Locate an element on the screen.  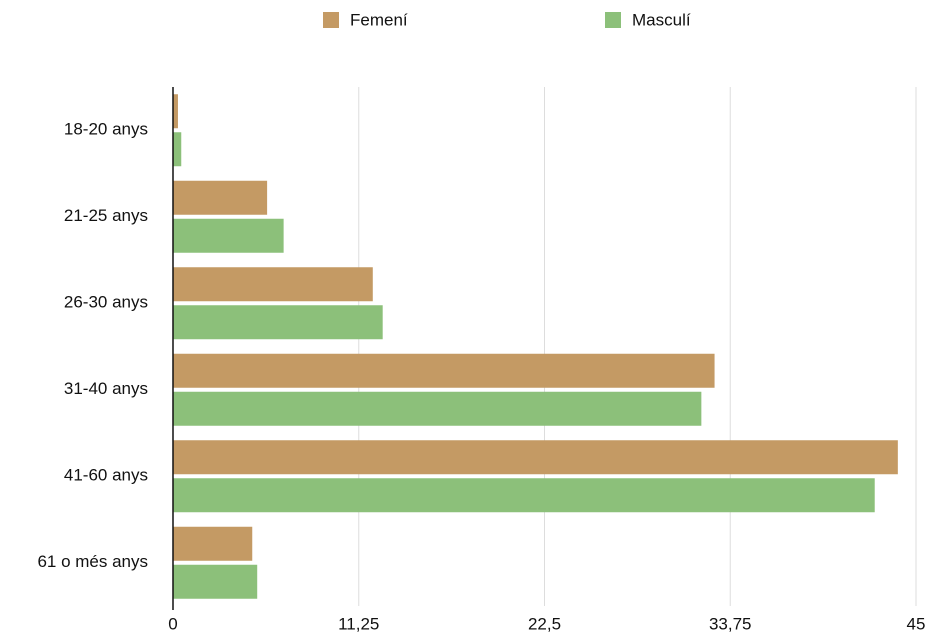
legend-label: Masculí is located at coordinates (661, 19).